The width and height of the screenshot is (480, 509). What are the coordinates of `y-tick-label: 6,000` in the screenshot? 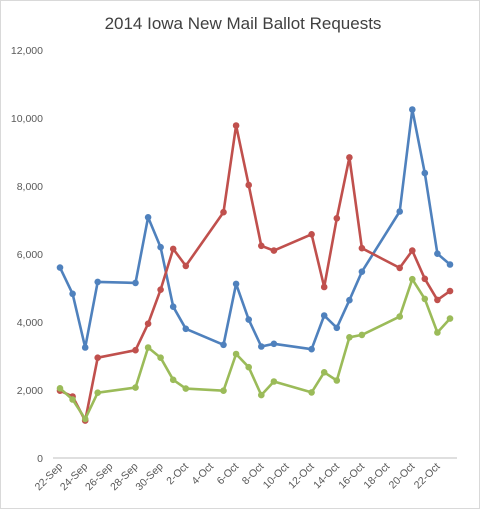 It's located at (30, 255).